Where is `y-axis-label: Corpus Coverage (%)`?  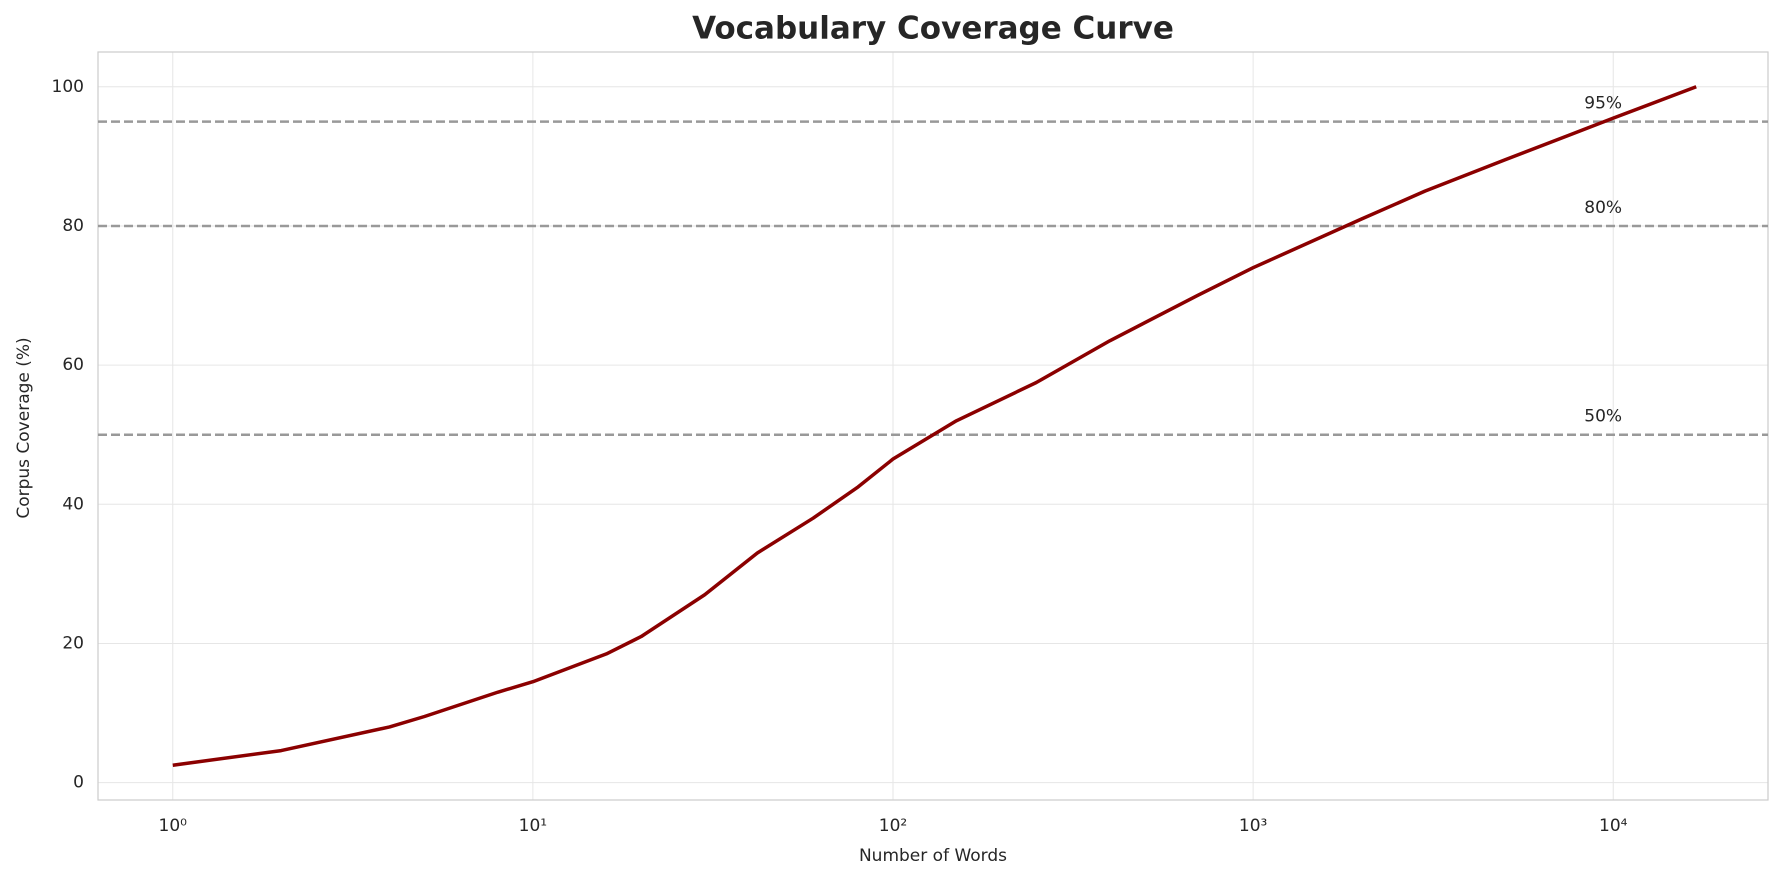
y-axis-label: Corpus Coverage (%) is located at coordinates (24, 427).